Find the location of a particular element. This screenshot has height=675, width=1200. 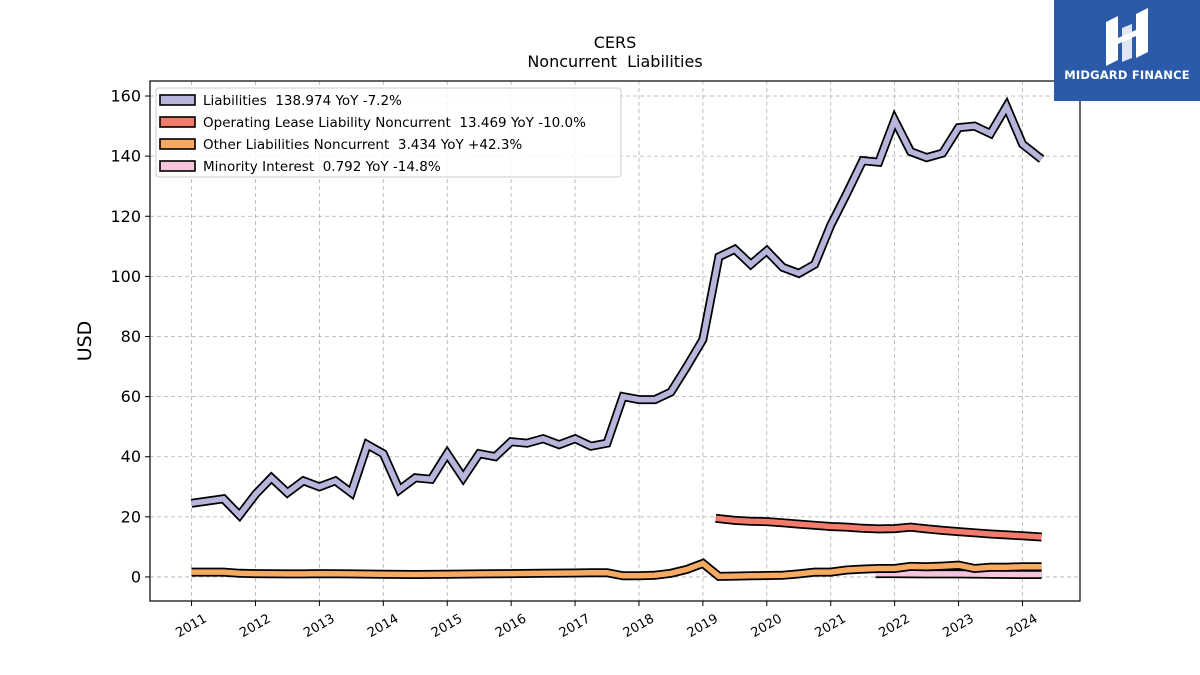

x-tick-label: 2014 is located at coordinates (383, 626).